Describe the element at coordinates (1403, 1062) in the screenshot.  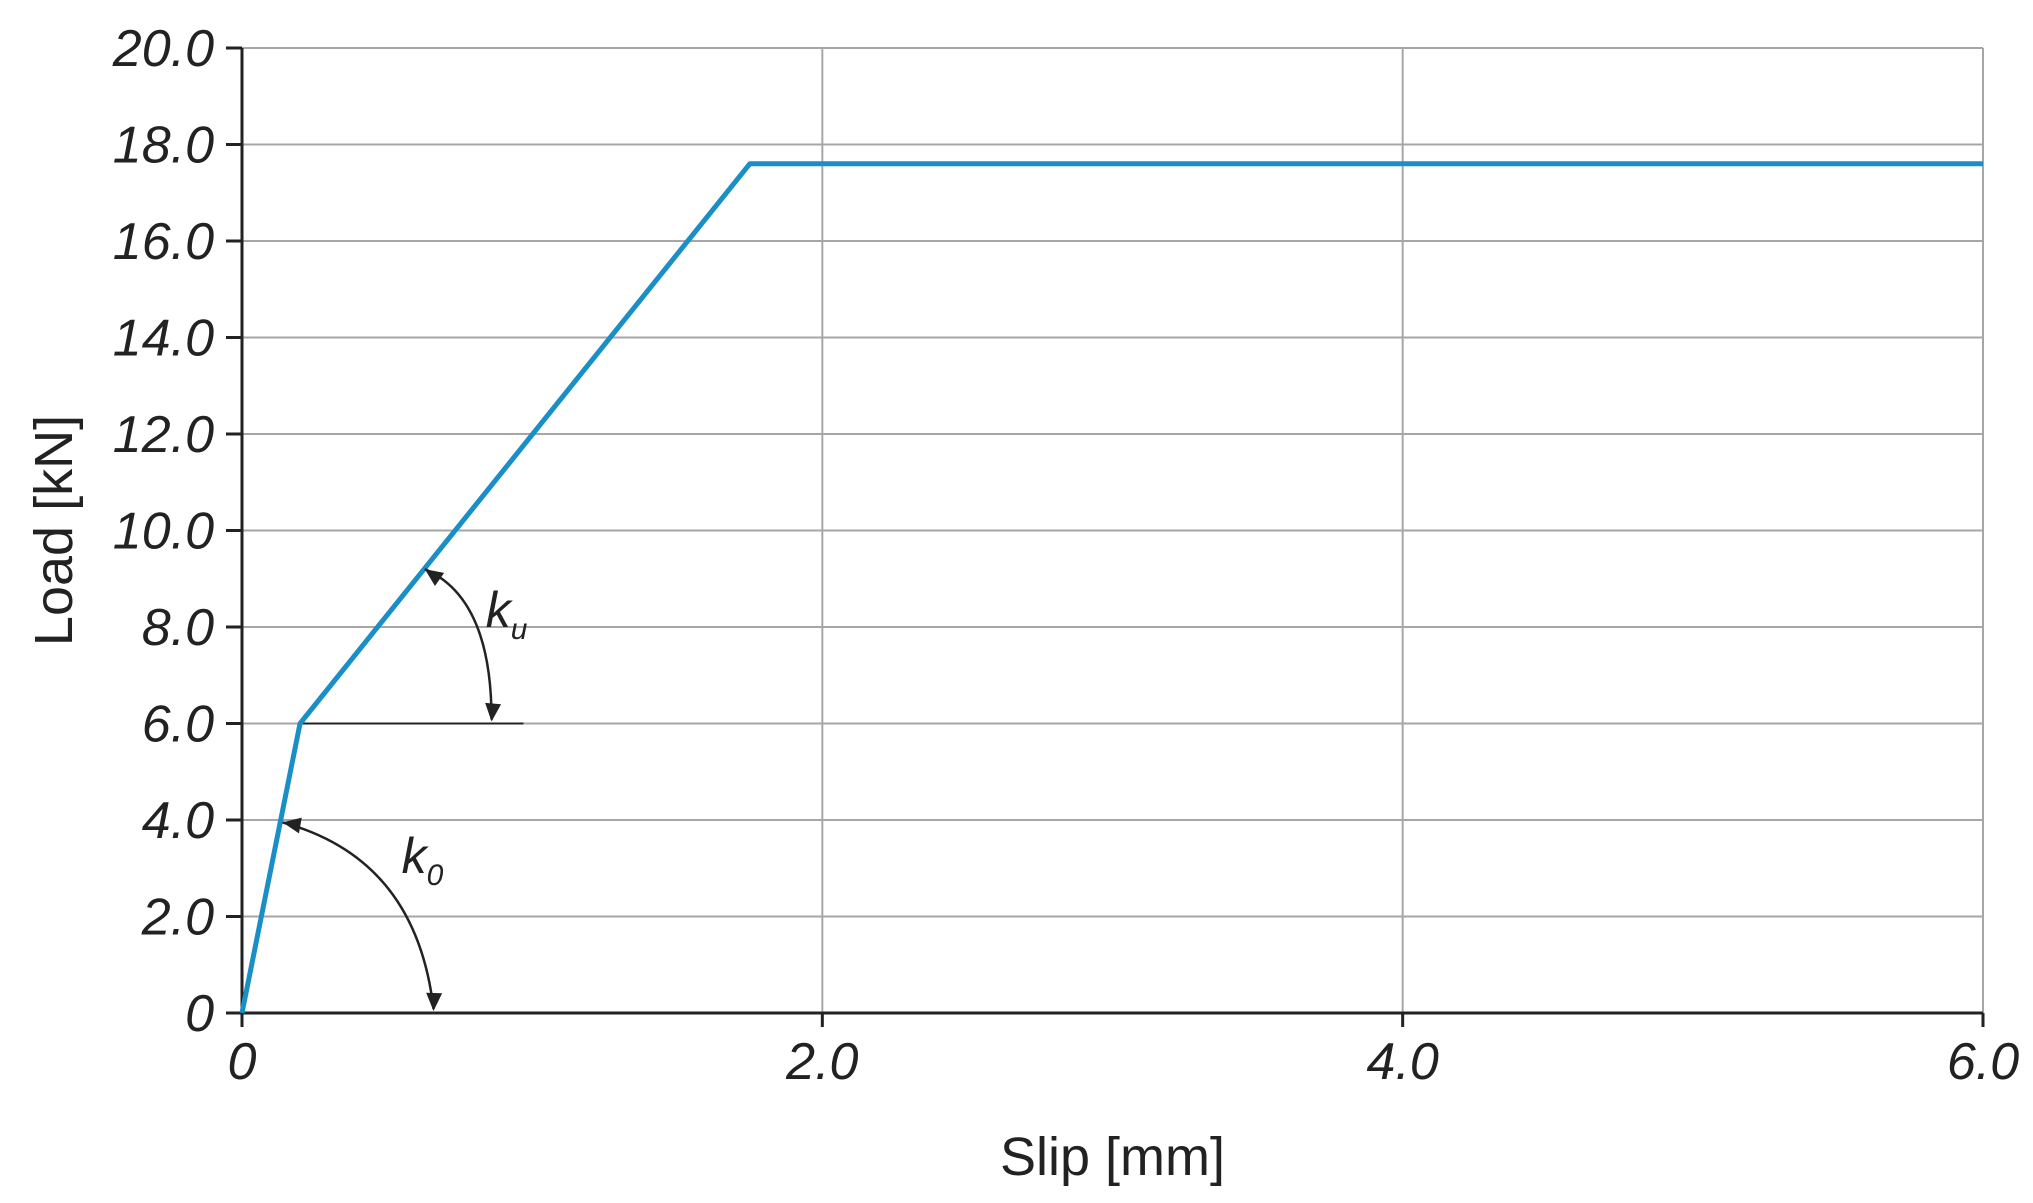
I see `x-tick-label: 4.0` at that location.